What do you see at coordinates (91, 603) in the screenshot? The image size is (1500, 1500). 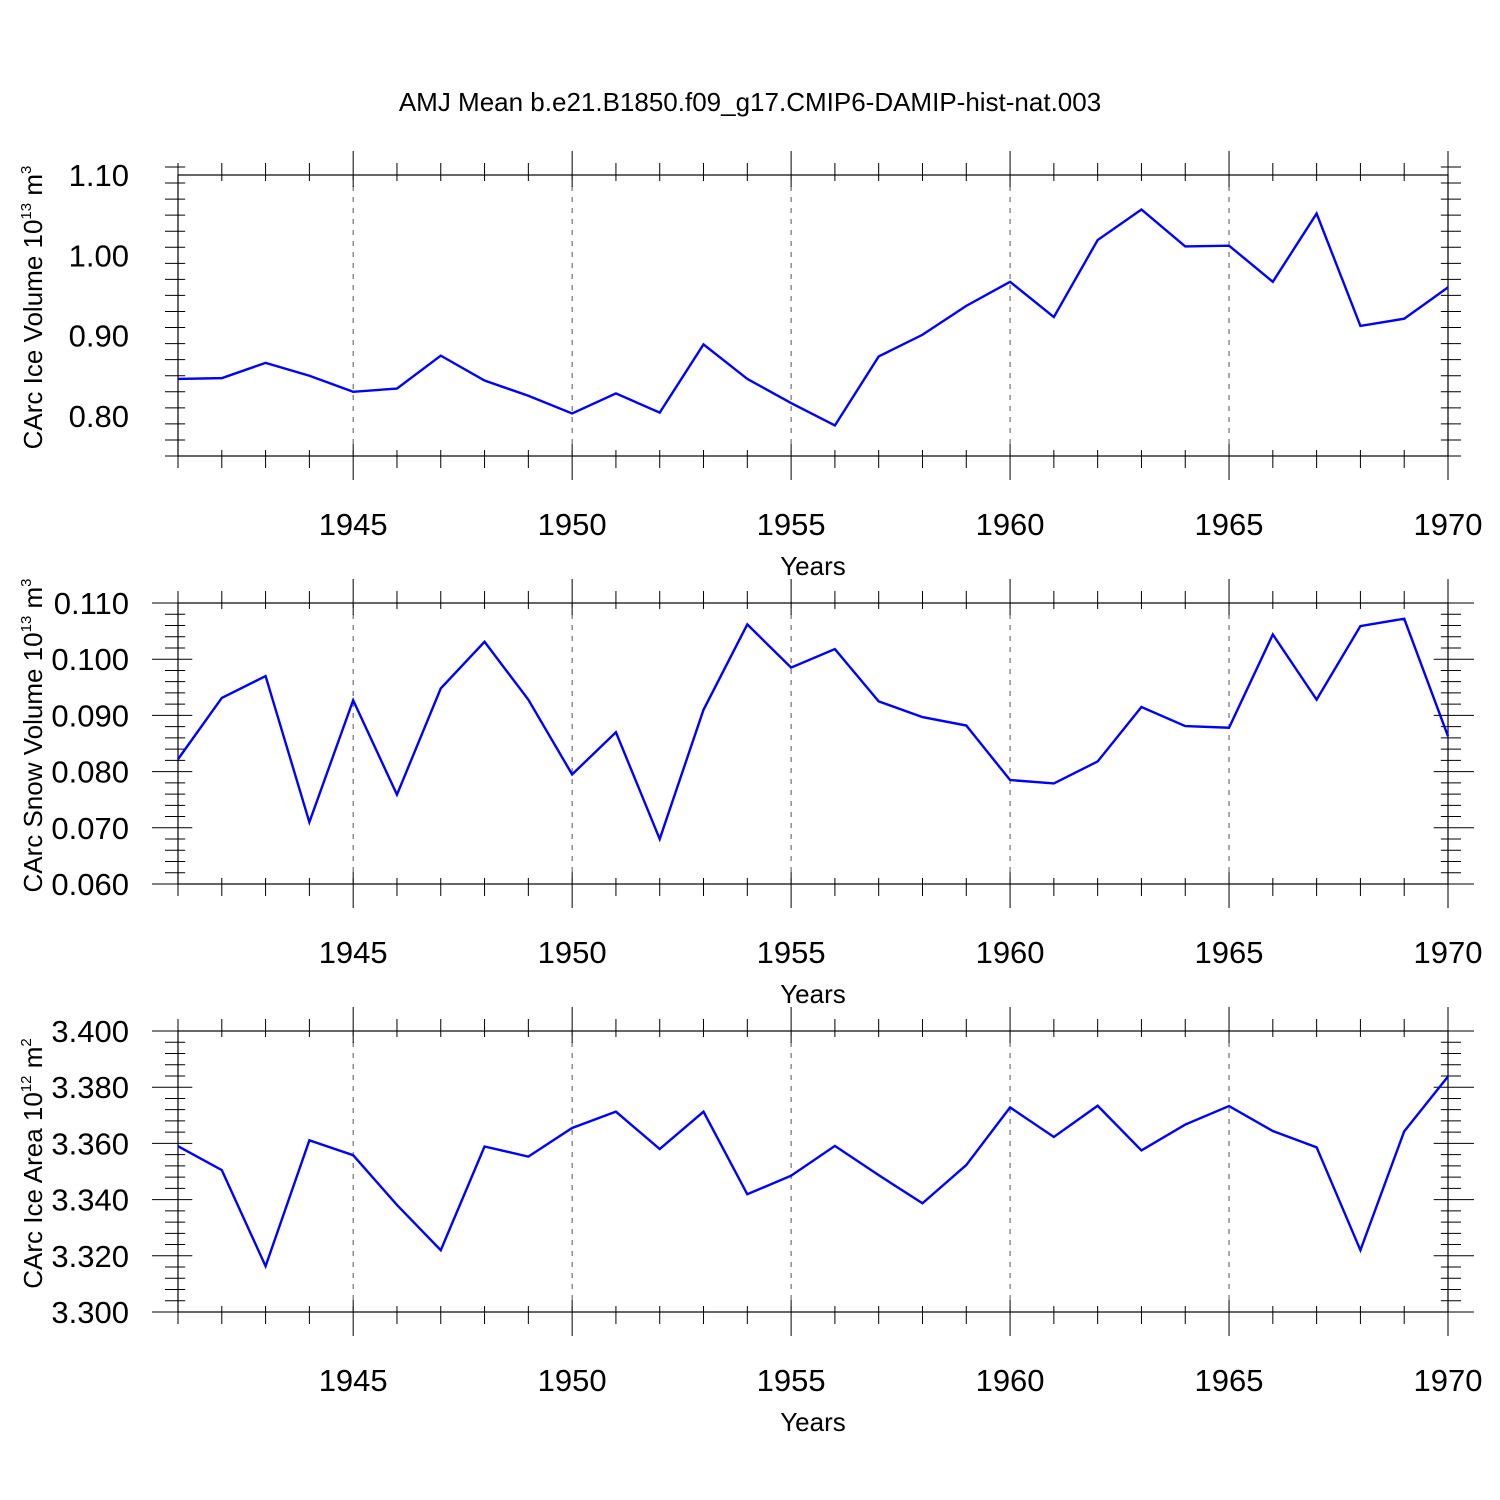 I see `y-tick-label: 0.110` at bounding box center [91, 603].